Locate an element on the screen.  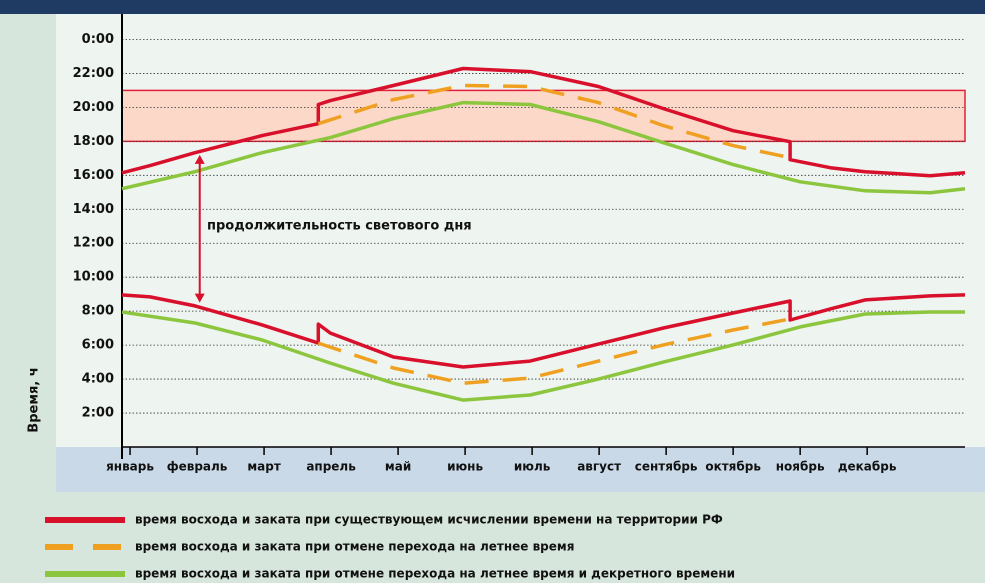
y-tick-label: 4:00 is located at coordinates (98, 379).